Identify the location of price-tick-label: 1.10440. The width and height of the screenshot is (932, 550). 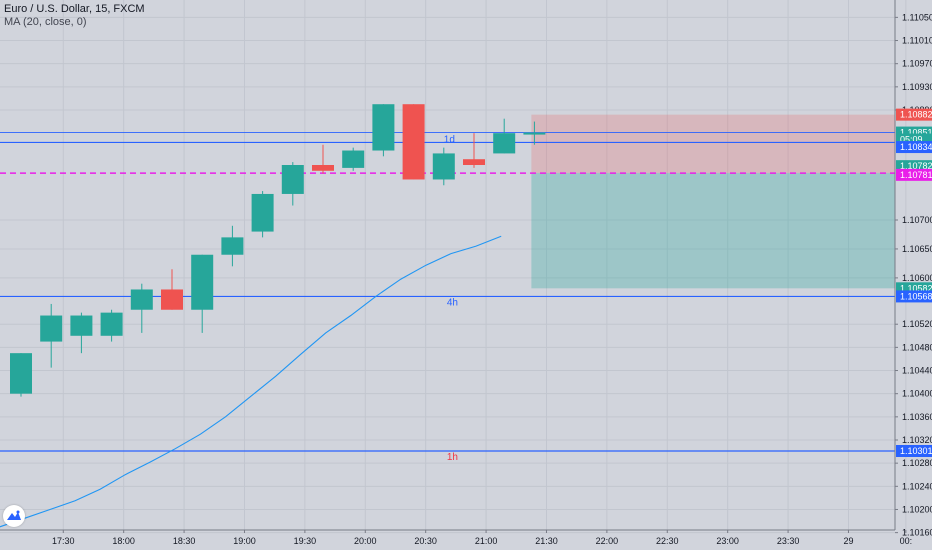
(917, 371).